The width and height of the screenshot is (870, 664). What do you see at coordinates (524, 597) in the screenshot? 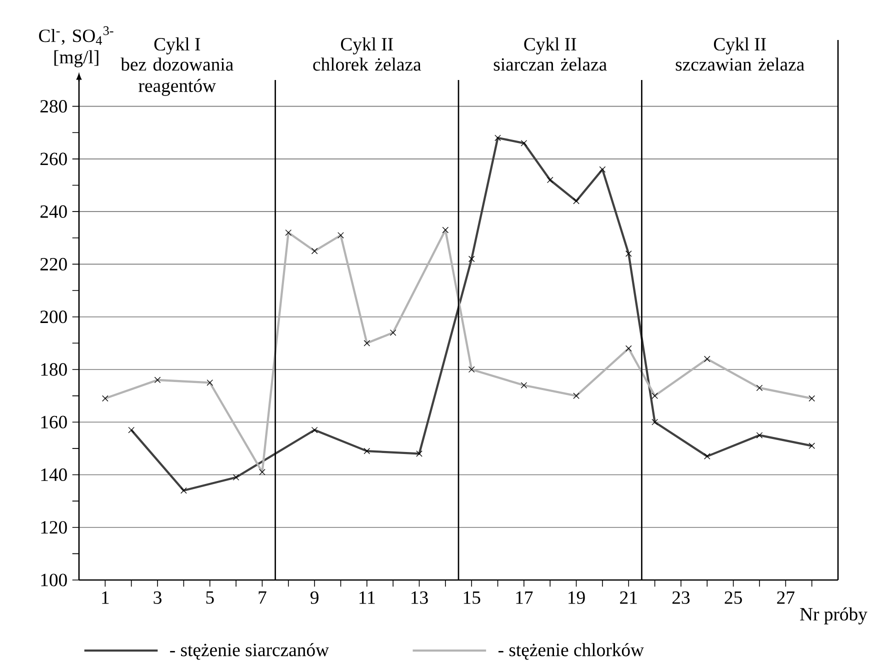
I see `x-tick-label: 17` at bounding box center [524, 597].